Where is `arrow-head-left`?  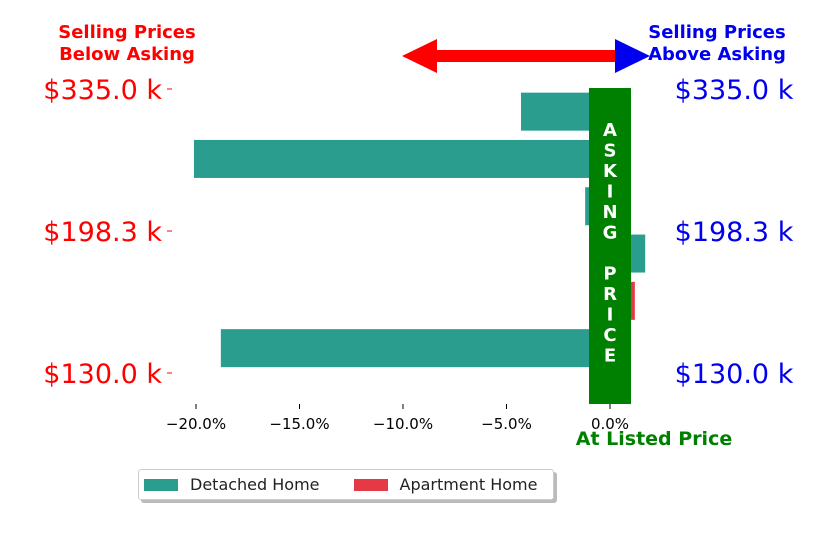
arrow-head-left is located at coordinates (419, 56).